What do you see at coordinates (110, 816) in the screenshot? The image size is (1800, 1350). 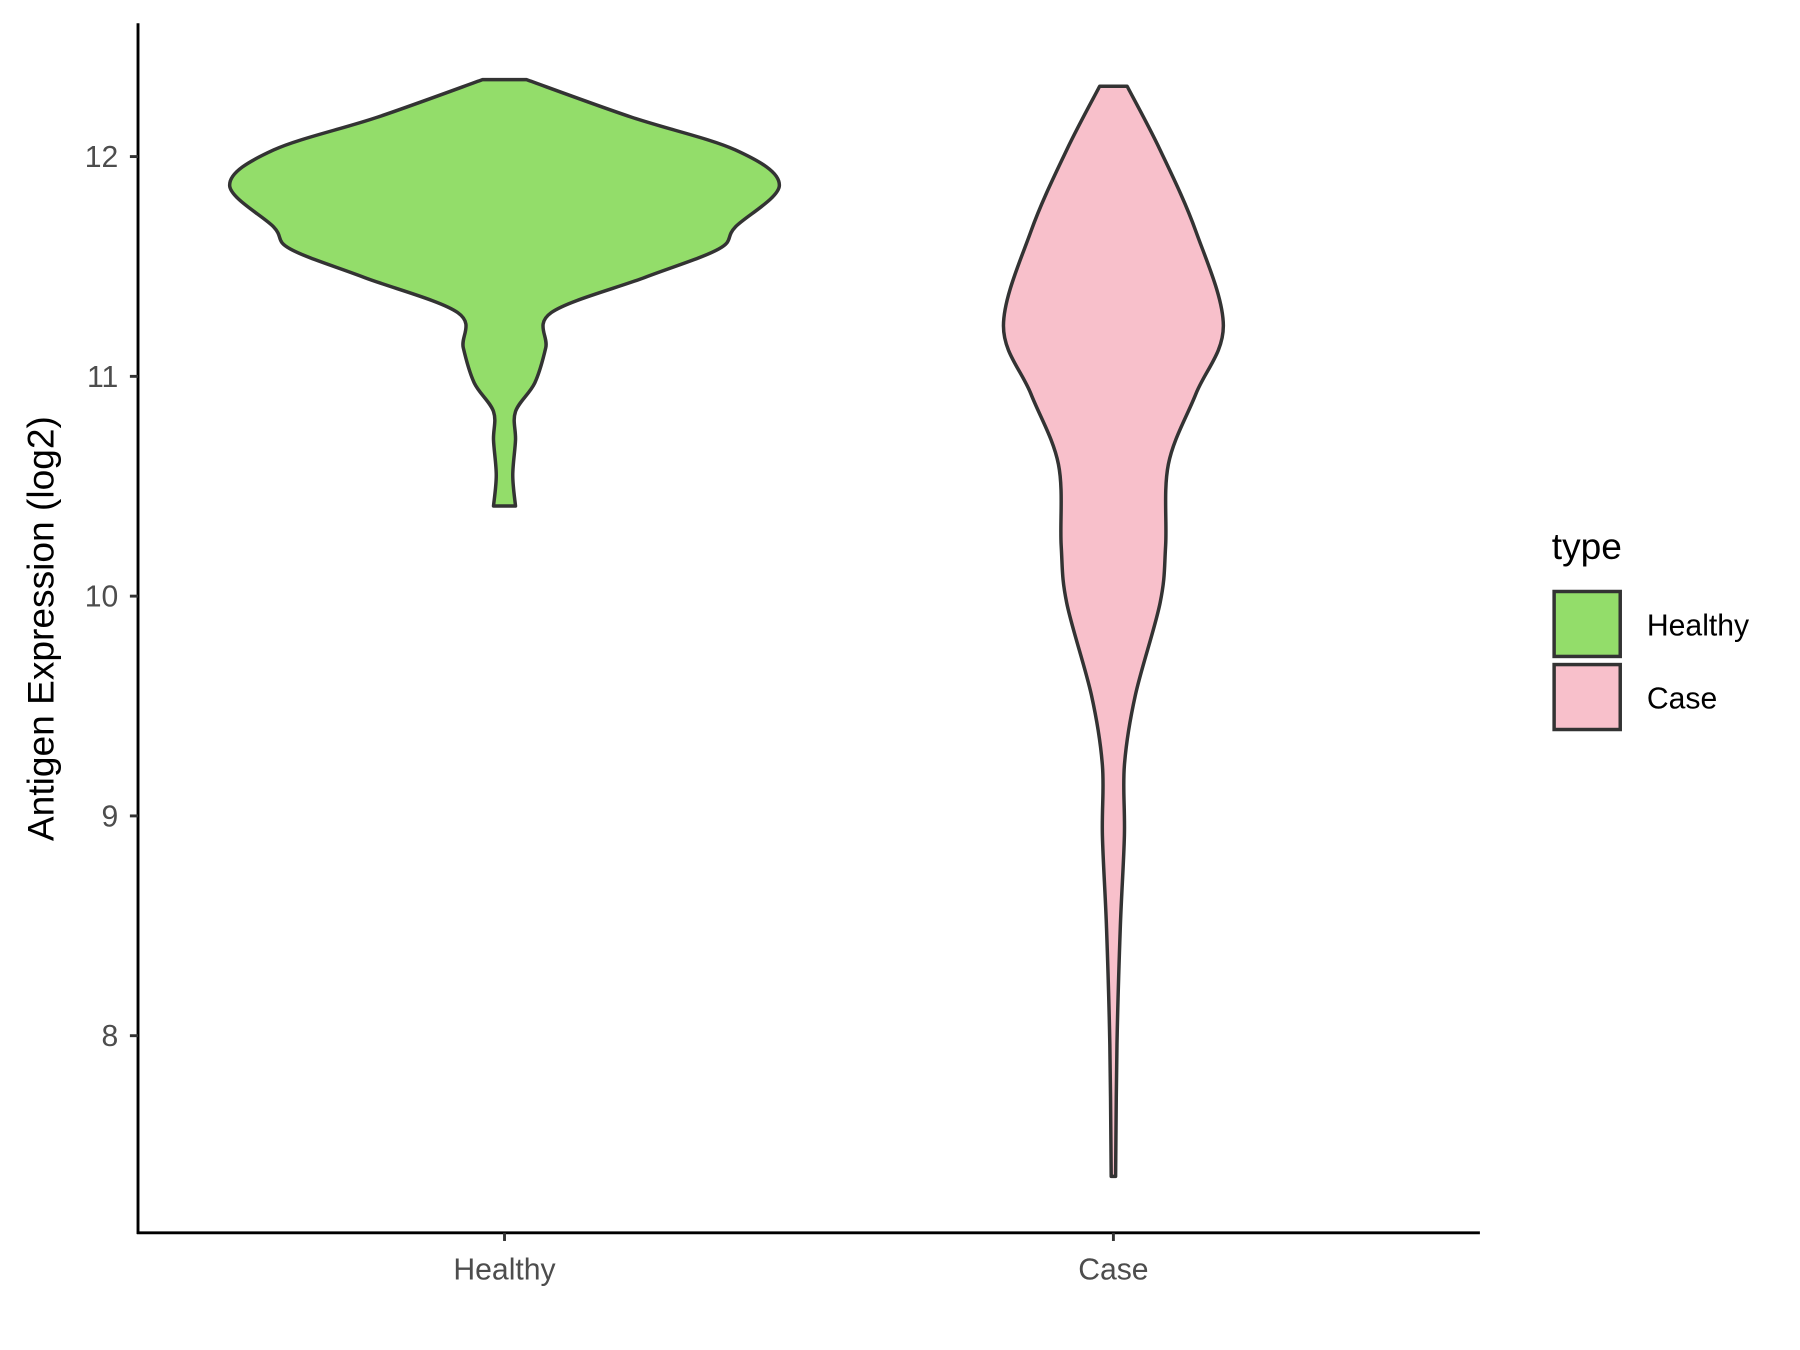 I see `y-tick-label: 9` at bounding box center [110, 816].